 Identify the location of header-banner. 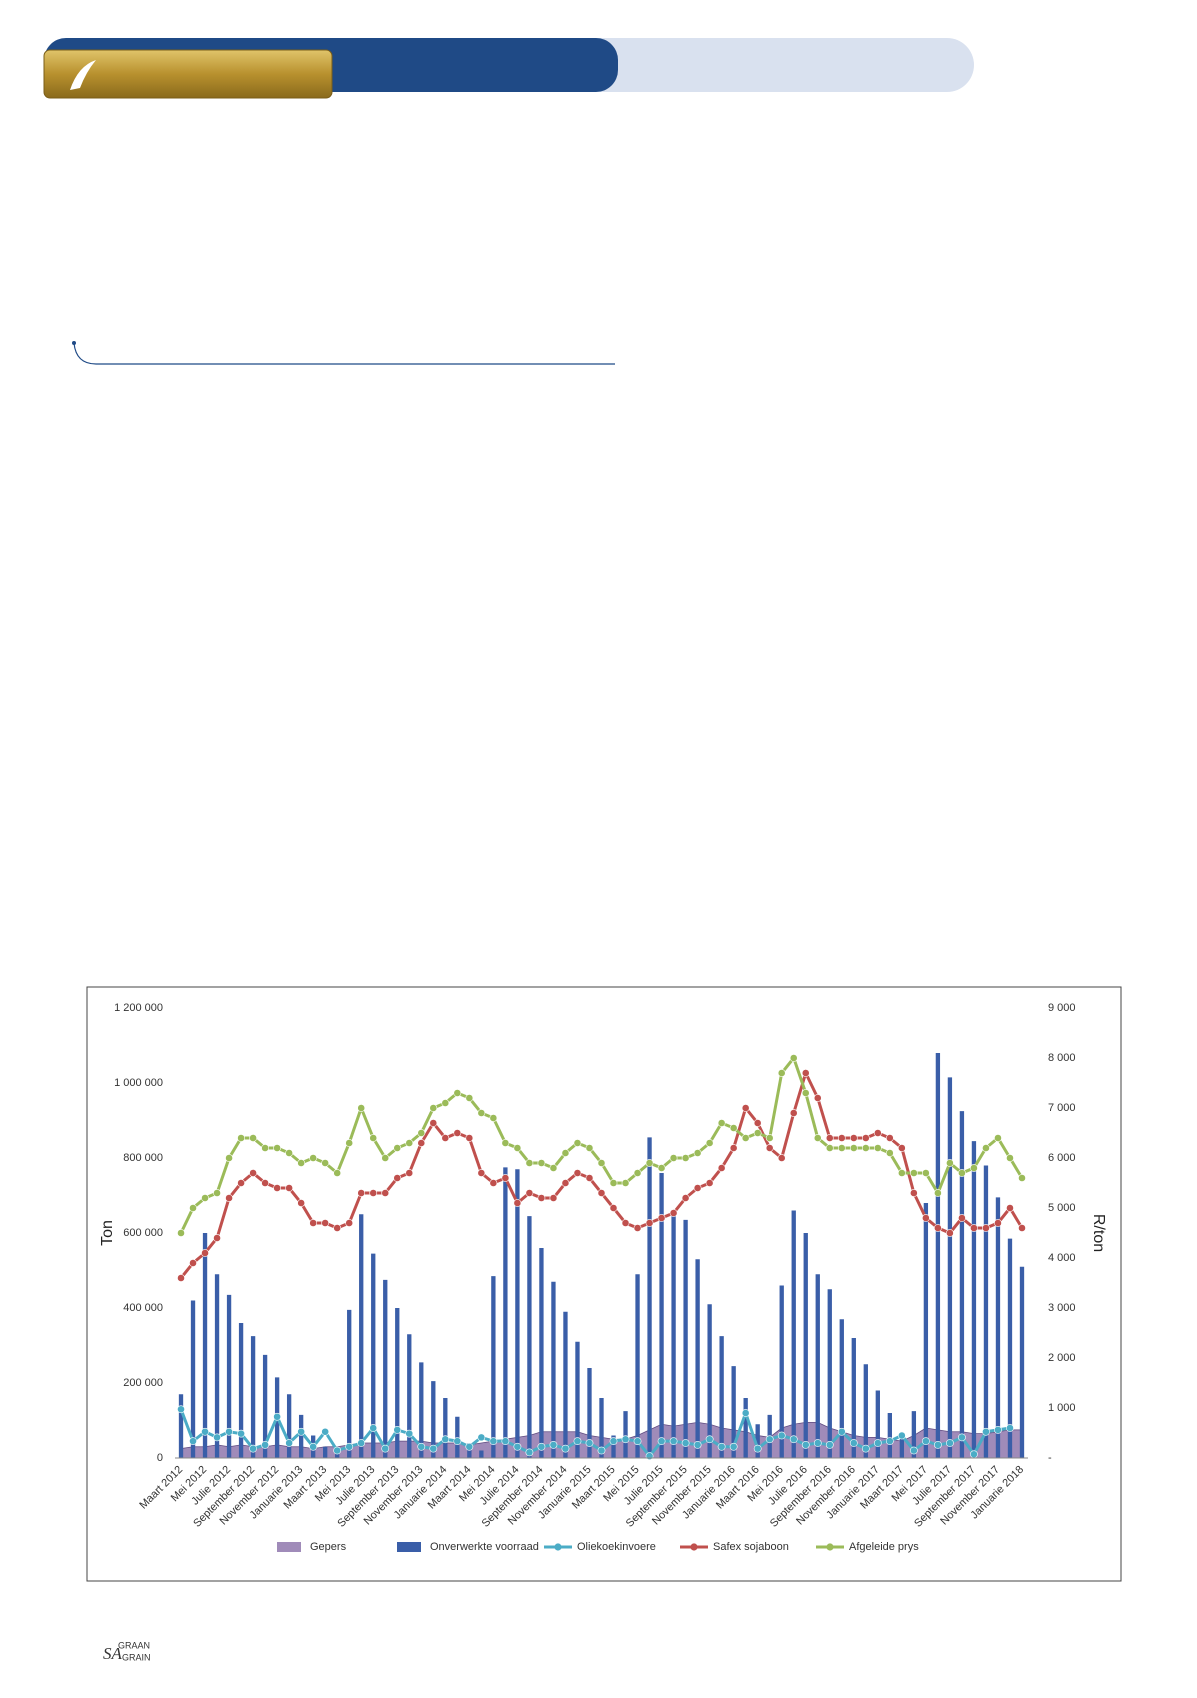
(508, 68).